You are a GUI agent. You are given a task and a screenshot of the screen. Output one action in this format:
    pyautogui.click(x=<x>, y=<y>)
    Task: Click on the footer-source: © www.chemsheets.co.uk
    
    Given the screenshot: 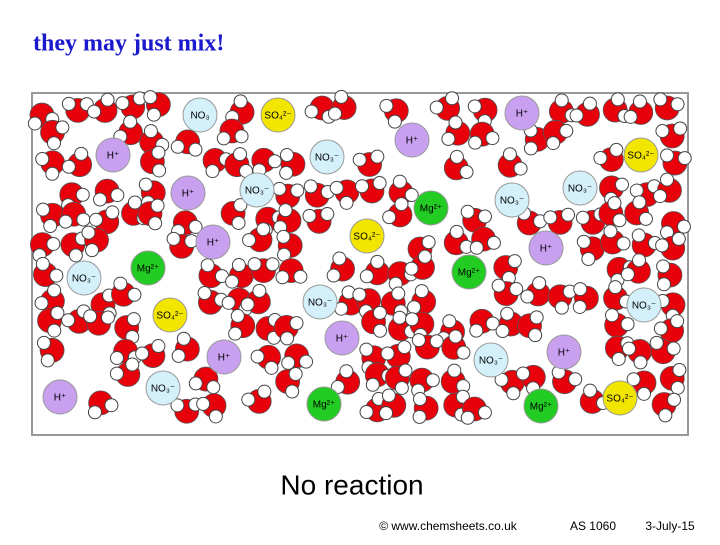 What is the action you would take?
    pyautogui.click(x=448, y=526)
    